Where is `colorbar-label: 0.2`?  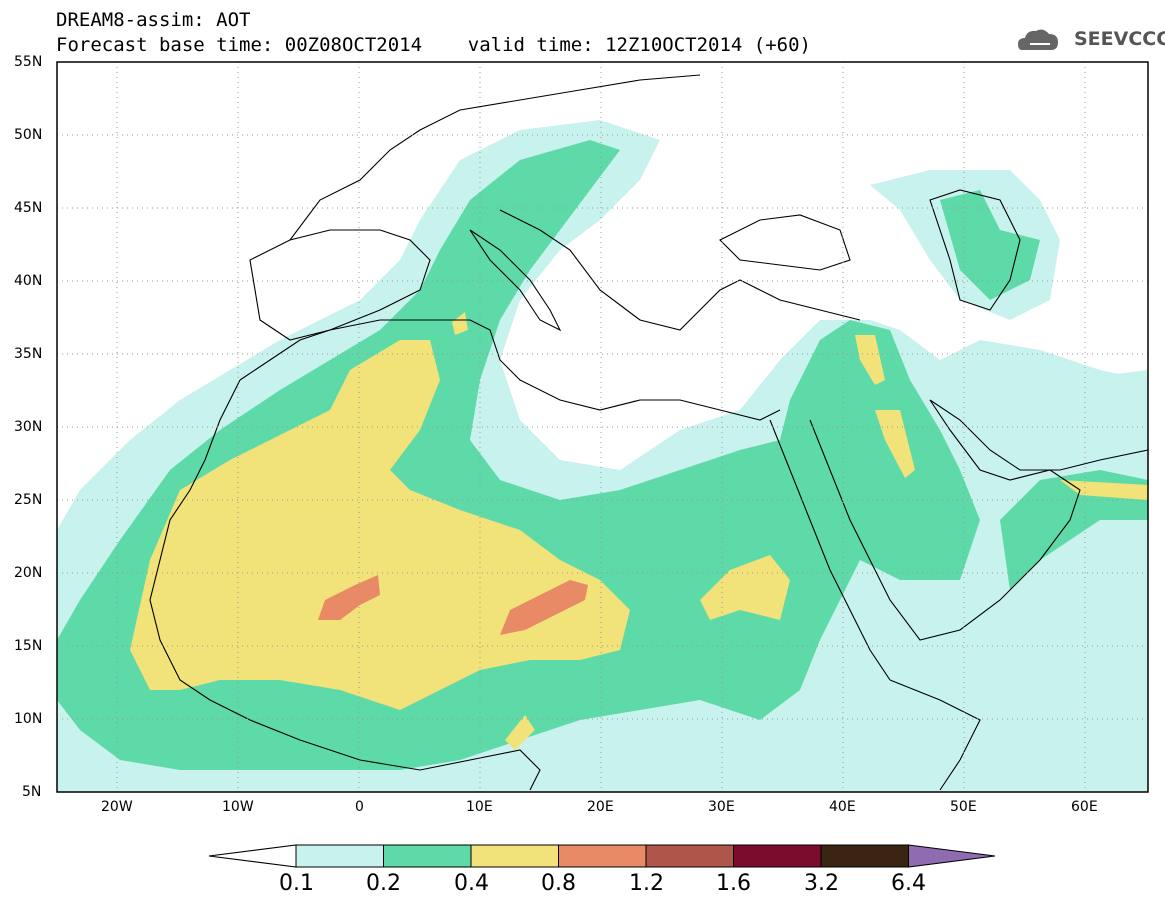 colorbar-label: 0.2 is located at coordinates (383, 883).